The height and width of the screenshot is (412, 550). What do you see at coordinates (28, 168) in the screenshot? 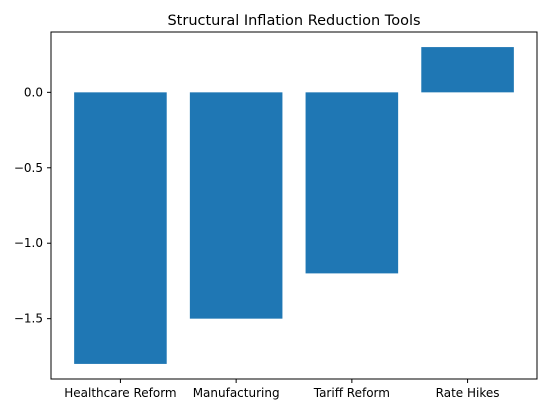
I see `y-tick-label: −0.5` at bounding box center [28, 168].